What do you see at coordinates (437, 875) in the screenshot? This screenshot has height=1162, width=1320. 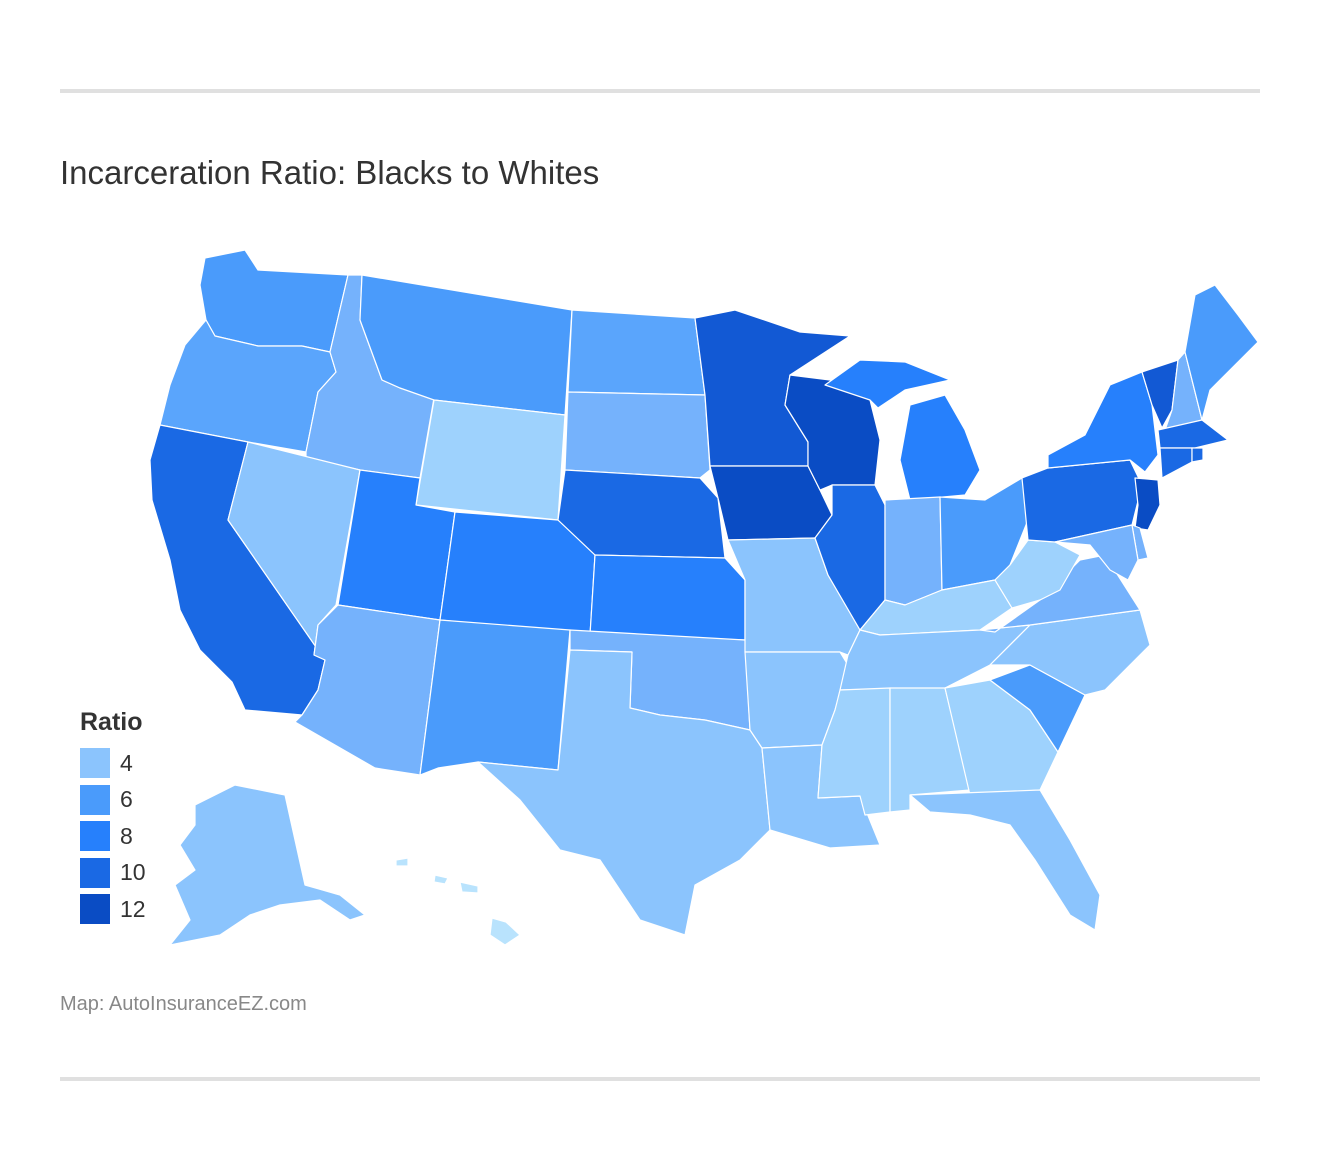 I see `state-hawaii-islands` at bounding box center [437, 875].